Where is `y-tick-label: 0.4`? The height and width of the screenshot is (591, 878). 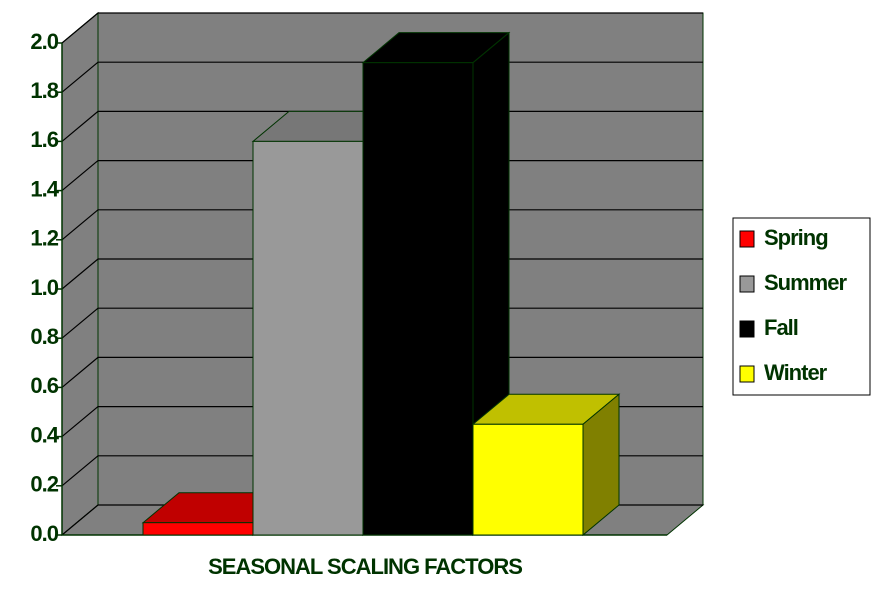
y-tick-label: 0.4 is located at coordinates (44, 434).